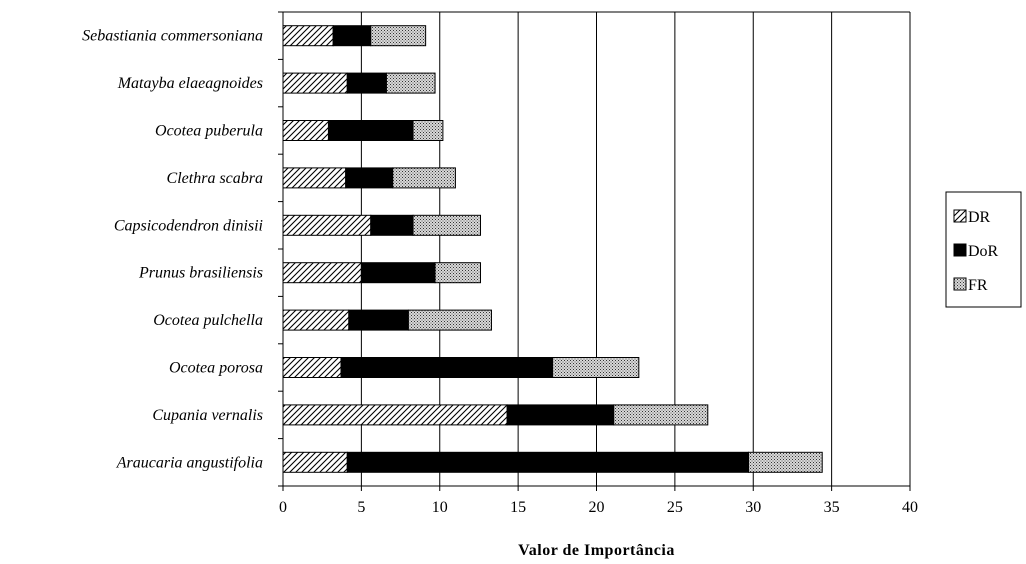 The height and width of the screenshot is (564, 1026). Describe the element at coordinates (172, 36) in the screenshot. I see `category-label: Sebastiania commersoniana` at that location.